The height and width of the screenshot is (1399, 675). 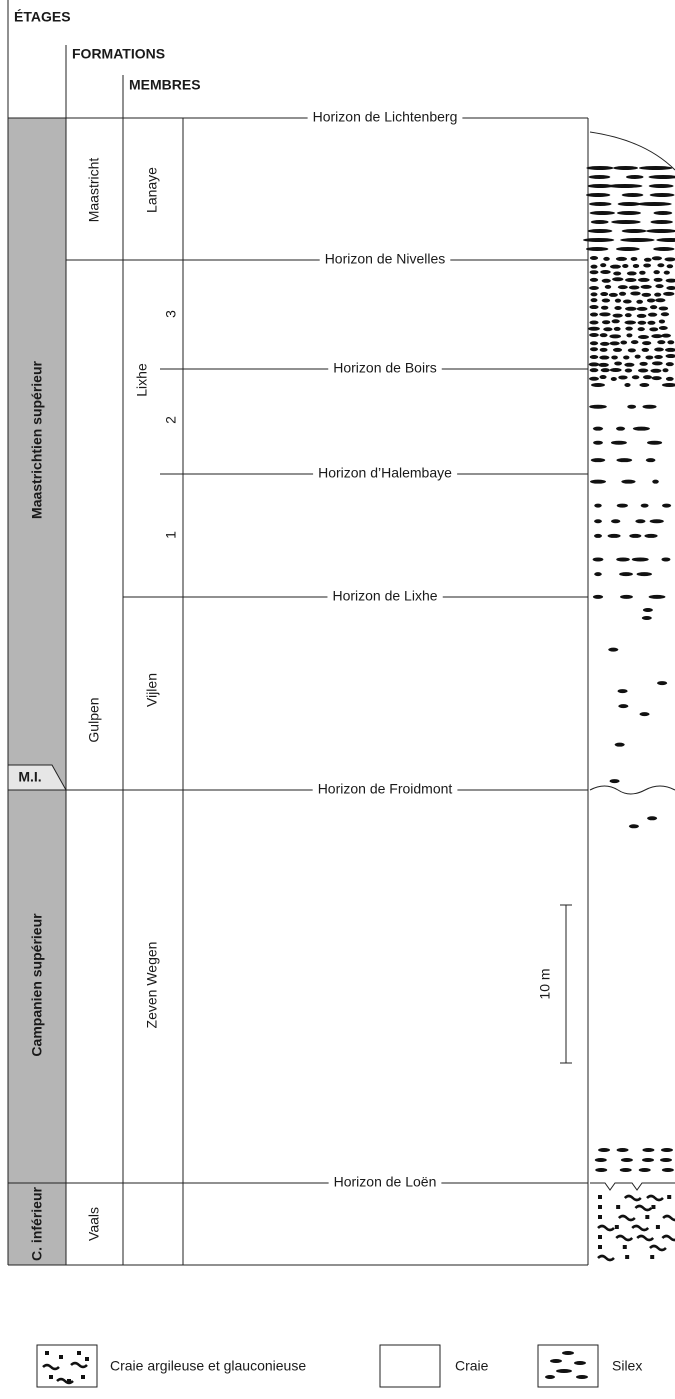 I want to click on header: FORMATIONS, so click(x=118, y=54).